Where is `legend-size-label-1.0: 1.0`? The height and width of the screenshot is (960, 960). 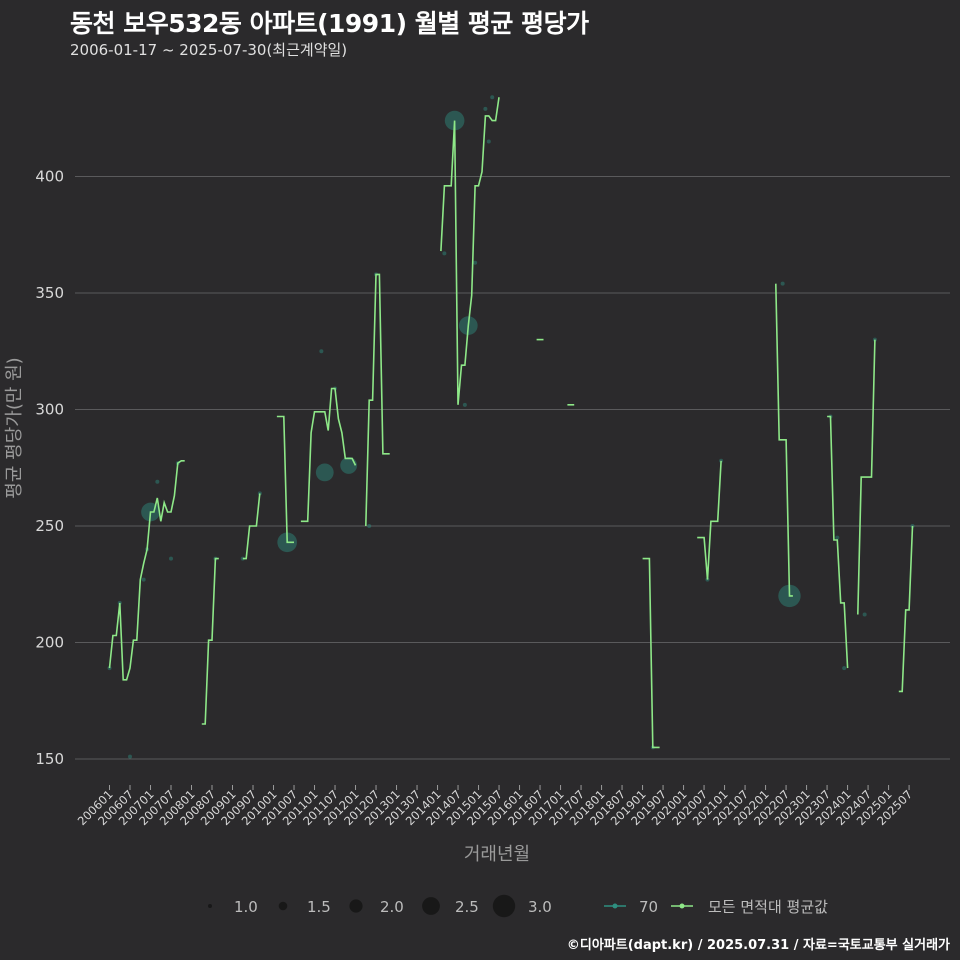 legend-size-label-1.0: 1.0 is located at coordinates (246, 907).